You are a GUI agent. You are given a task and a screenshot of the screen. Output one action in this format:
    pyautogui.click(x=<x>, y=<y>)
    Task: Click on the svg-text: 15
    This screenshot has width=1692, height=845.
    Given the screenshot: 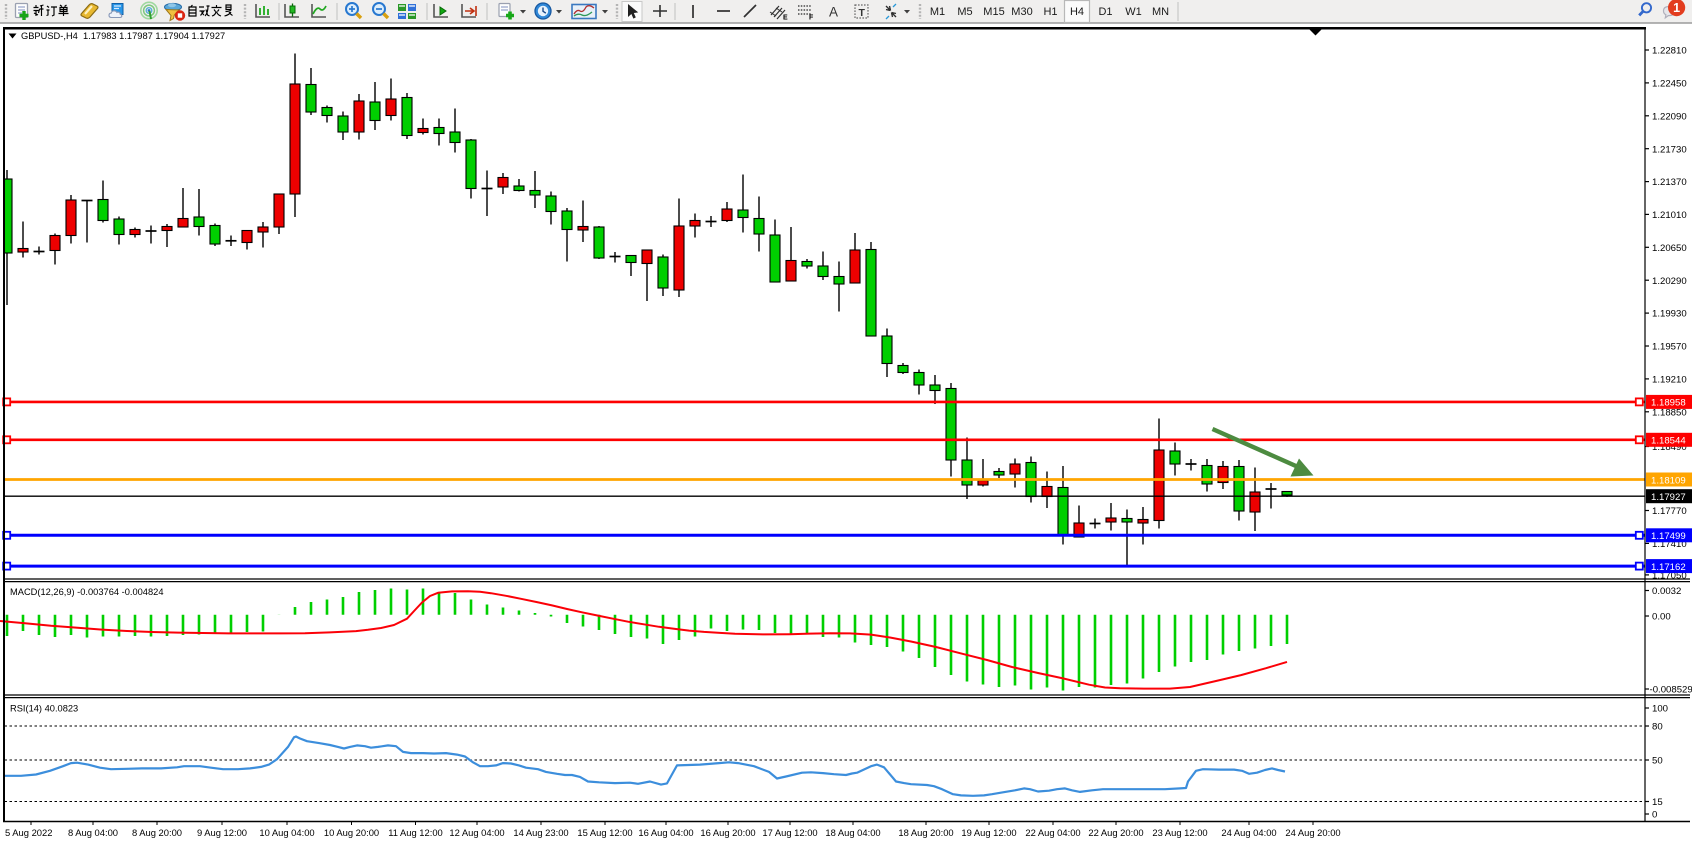 What is the action you would take?
    pyautogui.click(x=1657, y=802)
    